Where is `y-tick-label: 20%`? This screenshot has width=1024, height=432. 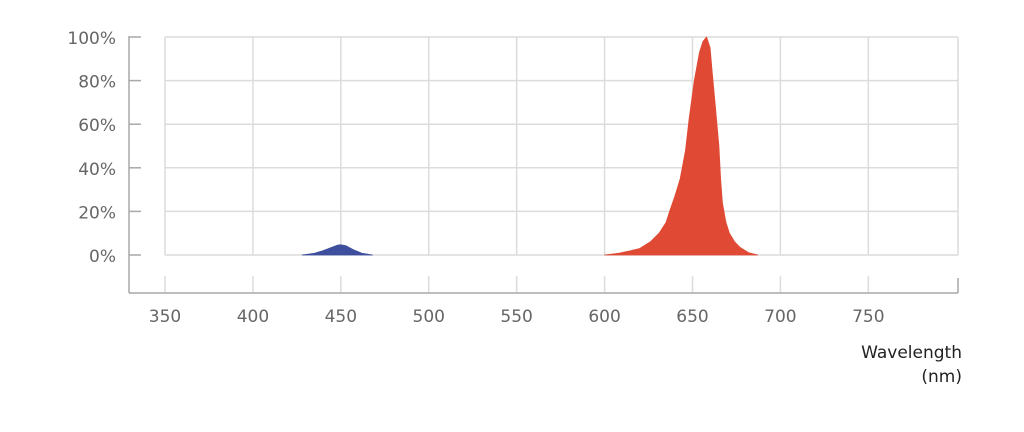 y-tick-label: 20% is located at coordinates (97, 213).